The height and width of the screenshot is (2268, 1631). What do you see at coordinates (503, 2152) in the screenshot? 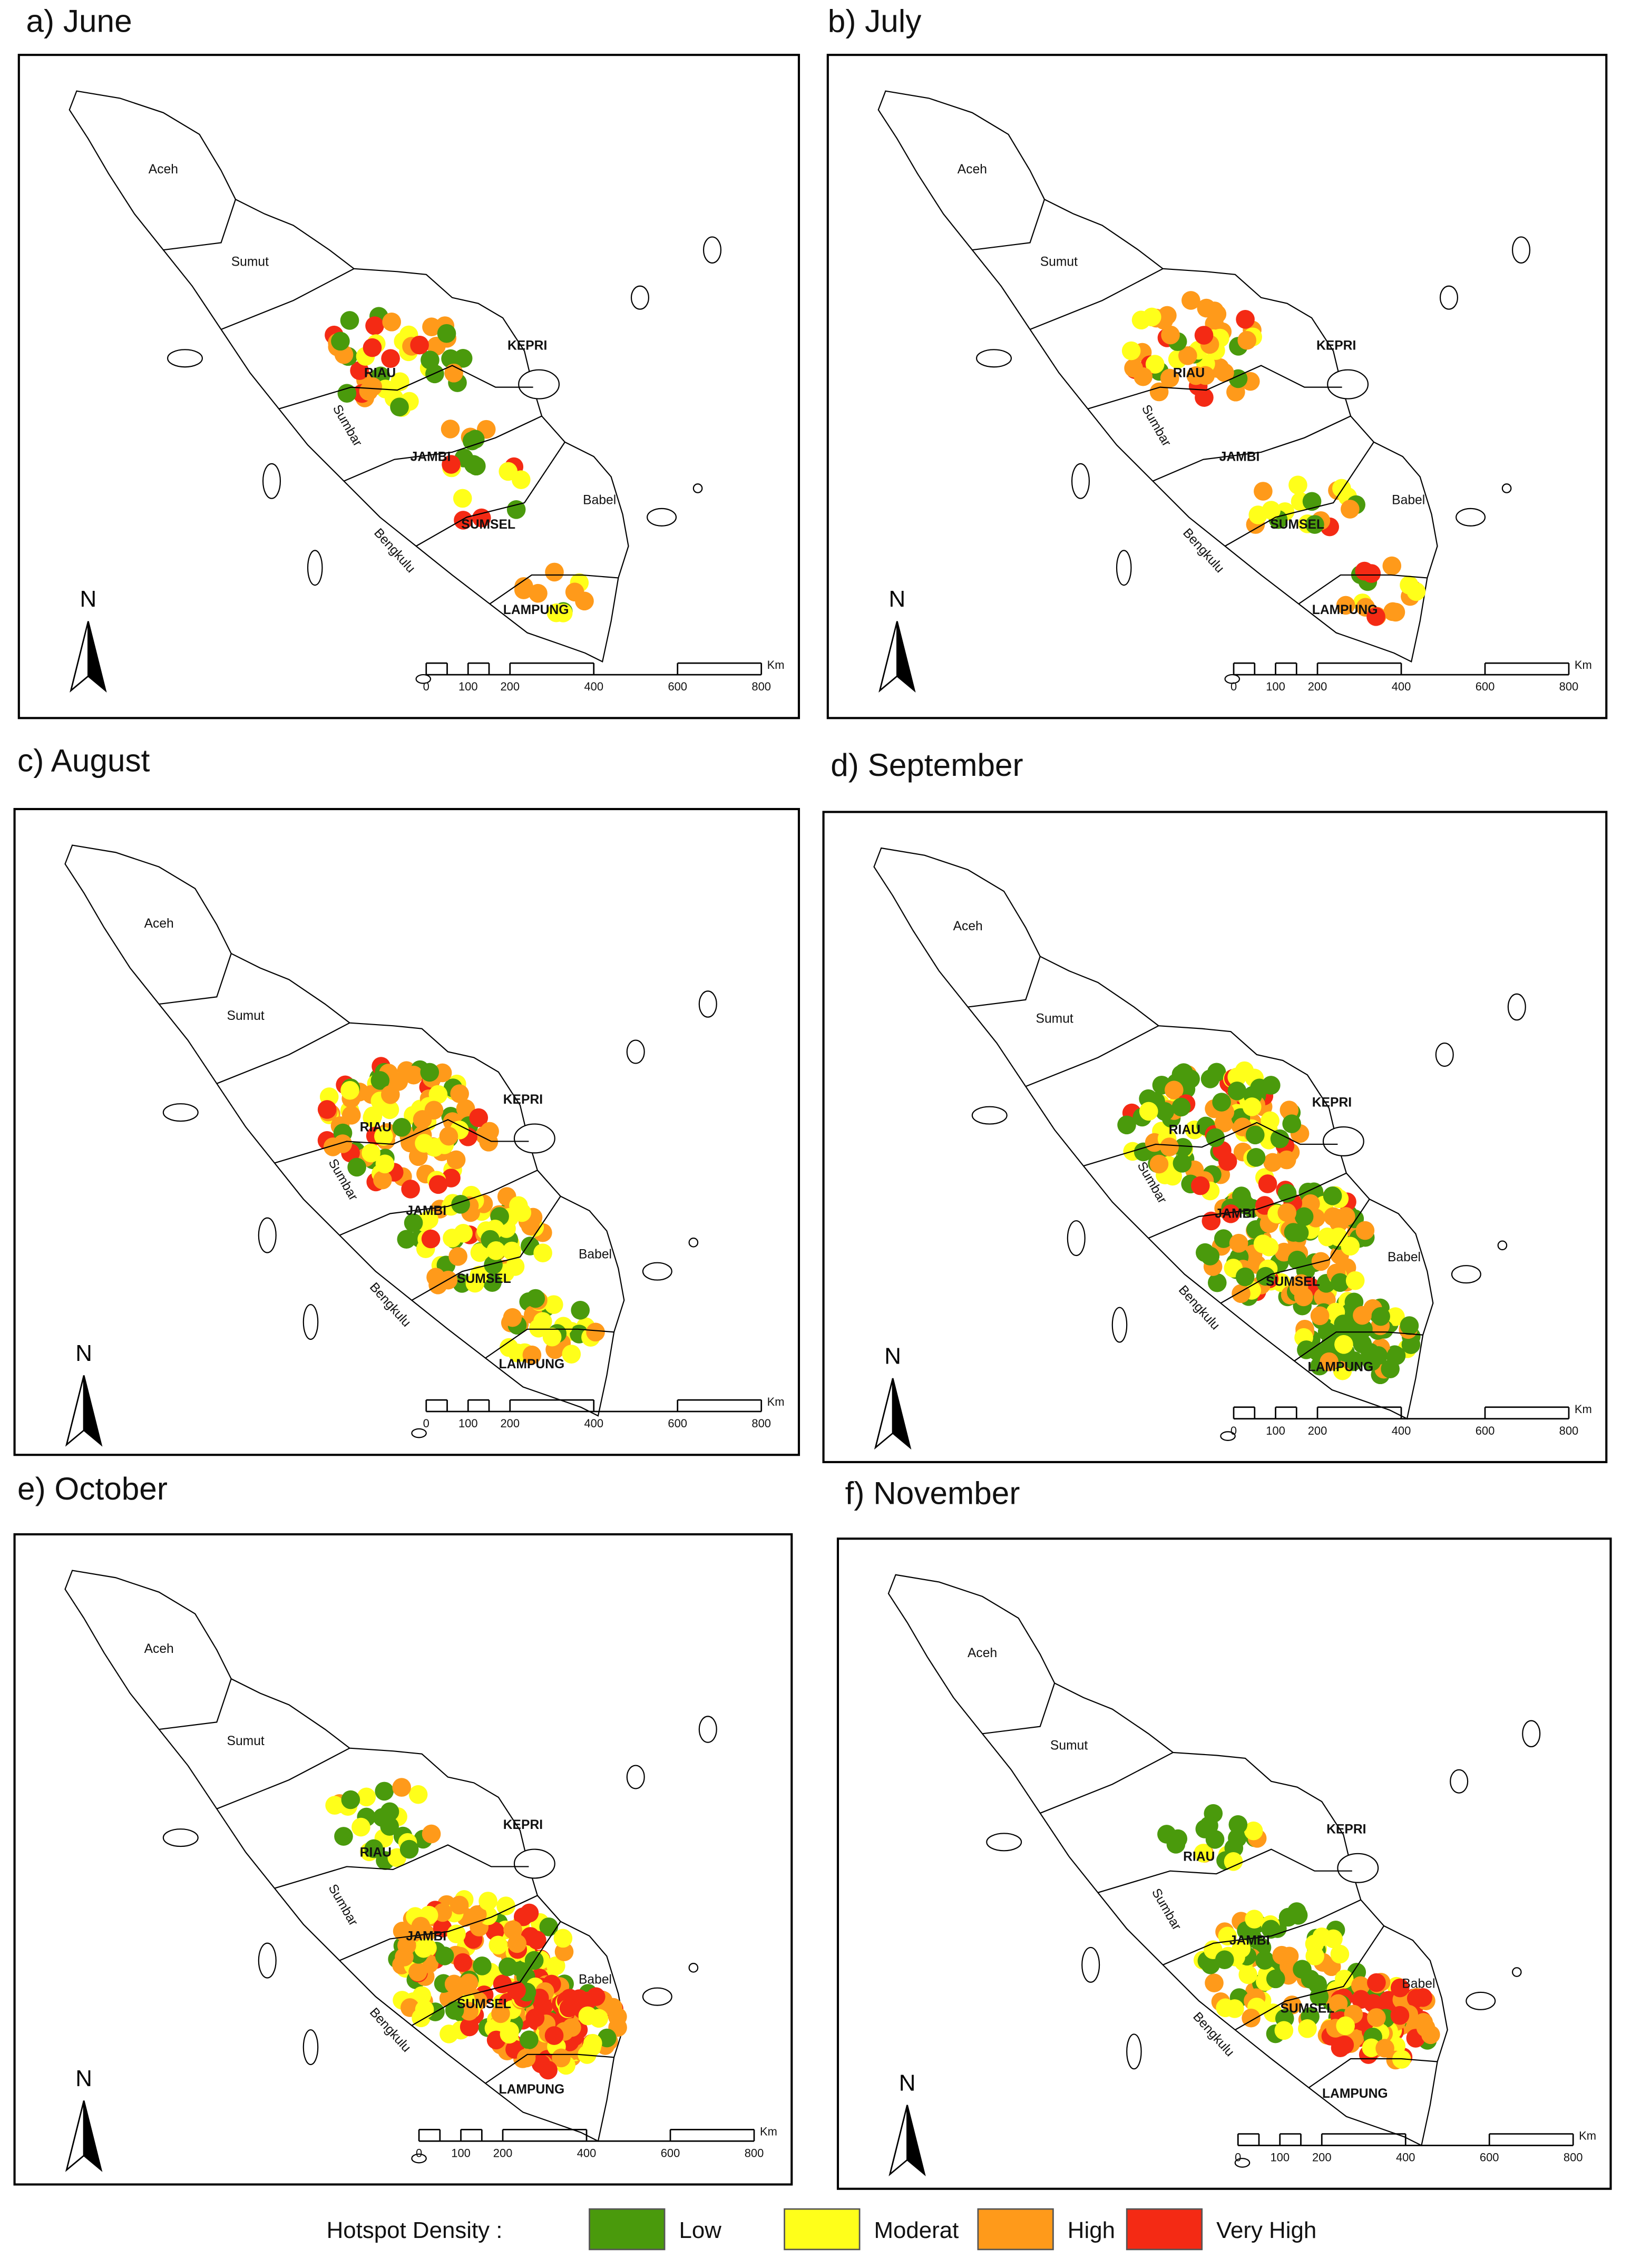
I see `scale-label: 200` at bounding box center [503, 2152].